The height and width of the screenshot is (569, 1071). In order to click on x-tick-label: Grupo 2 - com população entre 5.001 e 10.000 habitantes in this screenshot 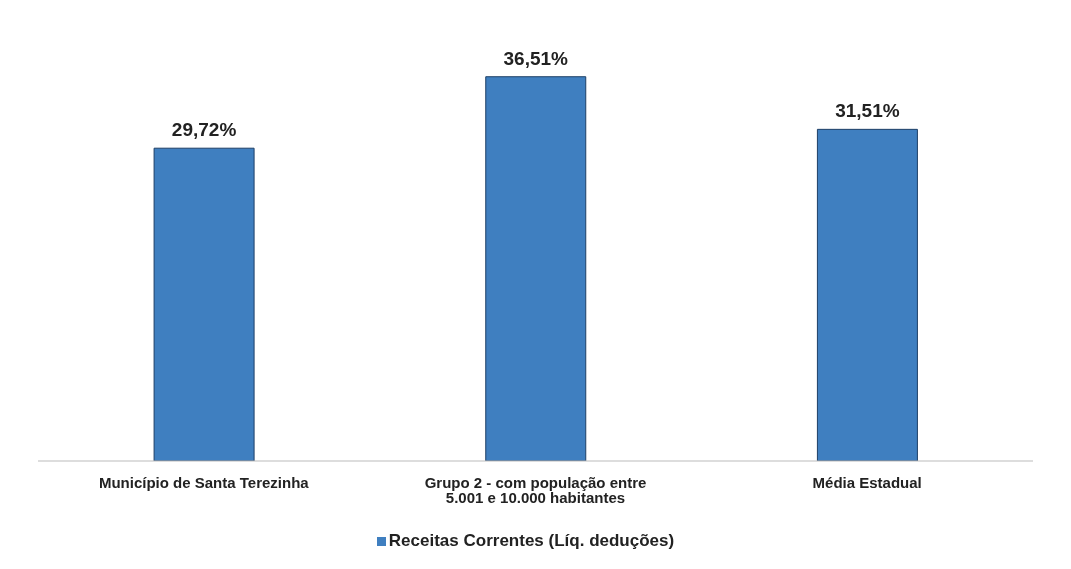, I will do `click(535, 489)`.